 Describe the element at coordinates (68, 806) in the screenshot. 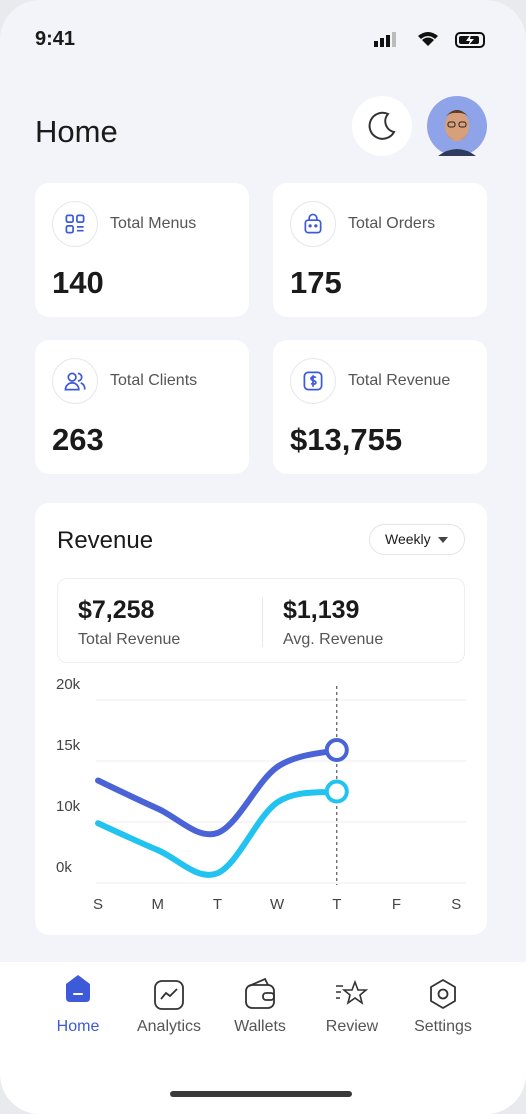

I see `y-tick-label: 10k` at that location.